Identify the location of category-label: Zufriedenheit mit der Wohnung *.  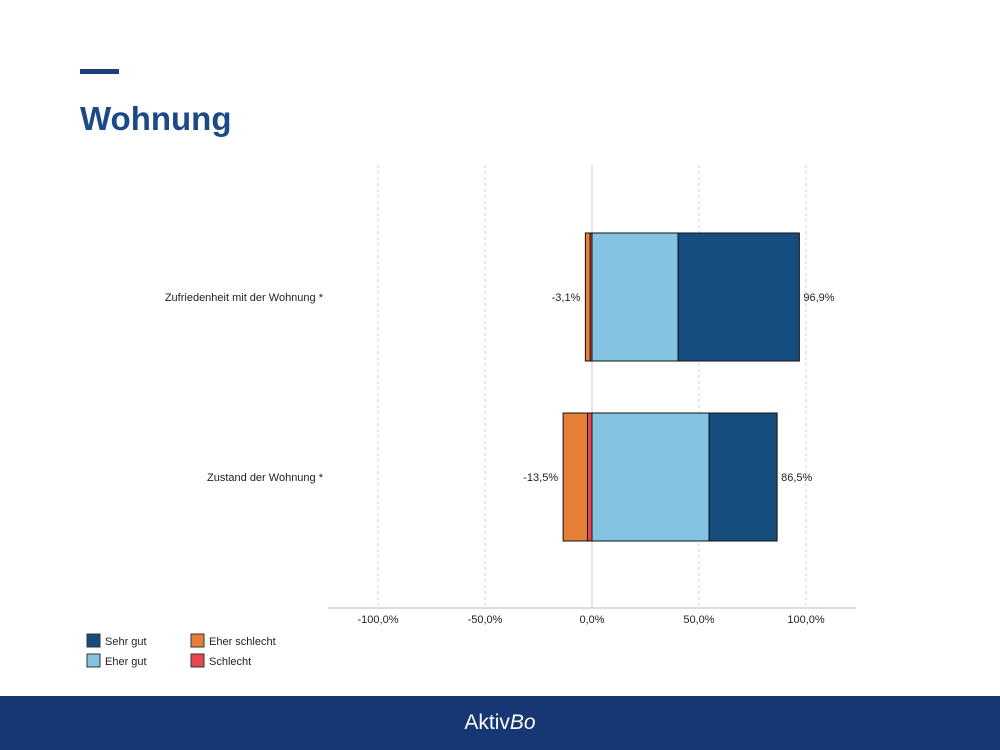
(244, 298).